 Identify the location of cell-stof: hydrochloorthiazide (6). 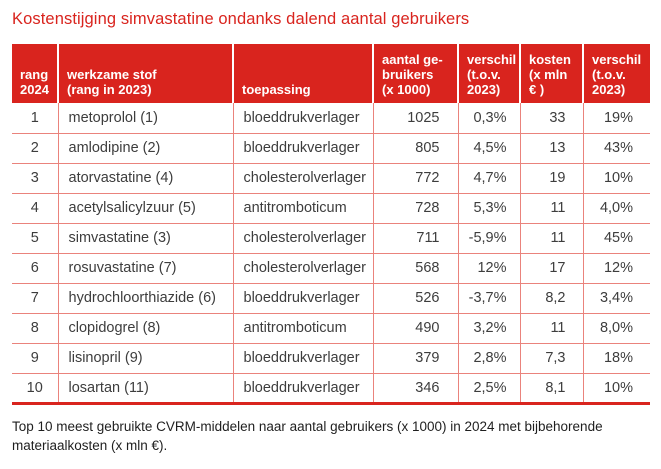
(145, 298).